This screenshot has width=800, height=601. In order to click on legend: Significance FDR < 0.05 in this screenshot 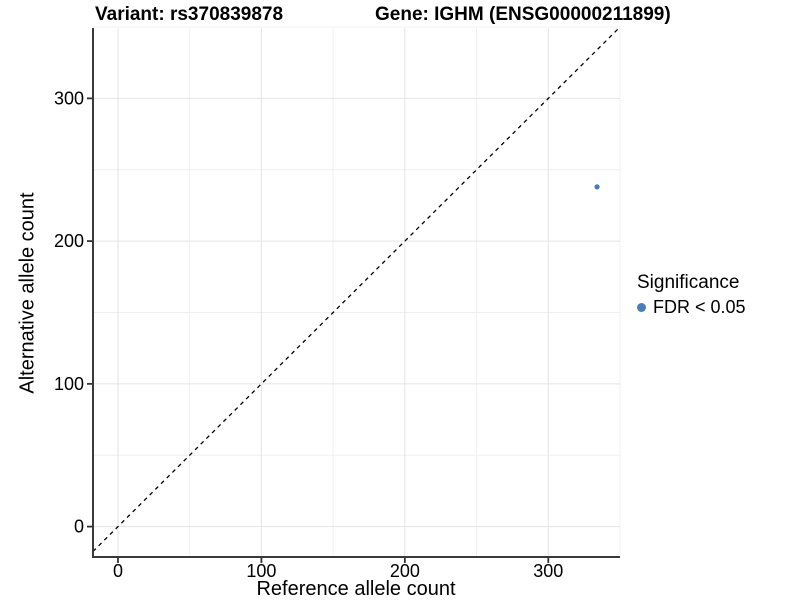, I will do `click(691, 295)`.